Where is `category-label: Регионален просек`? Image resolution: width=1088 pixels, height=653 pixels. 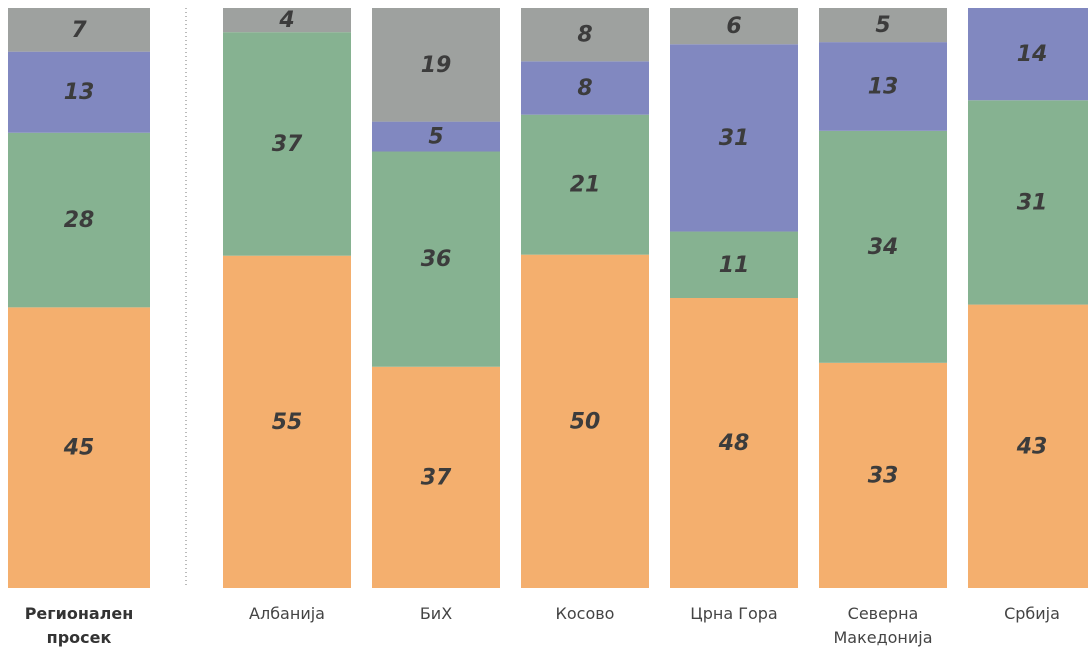 category-label: Регионален просек is located at coordinates (79, 625).